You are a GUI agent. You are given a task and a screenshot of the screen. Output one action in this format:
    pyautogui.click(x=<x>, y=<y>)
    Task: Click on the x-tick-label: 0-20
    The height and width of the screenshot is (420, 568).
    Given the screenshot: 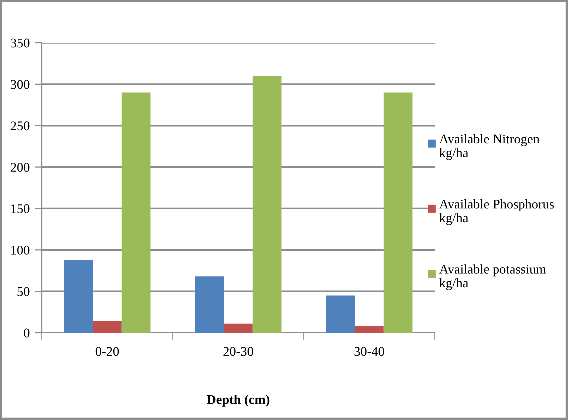 What is the action you would take?
    pyautogui.click(x=108, y=351)
    